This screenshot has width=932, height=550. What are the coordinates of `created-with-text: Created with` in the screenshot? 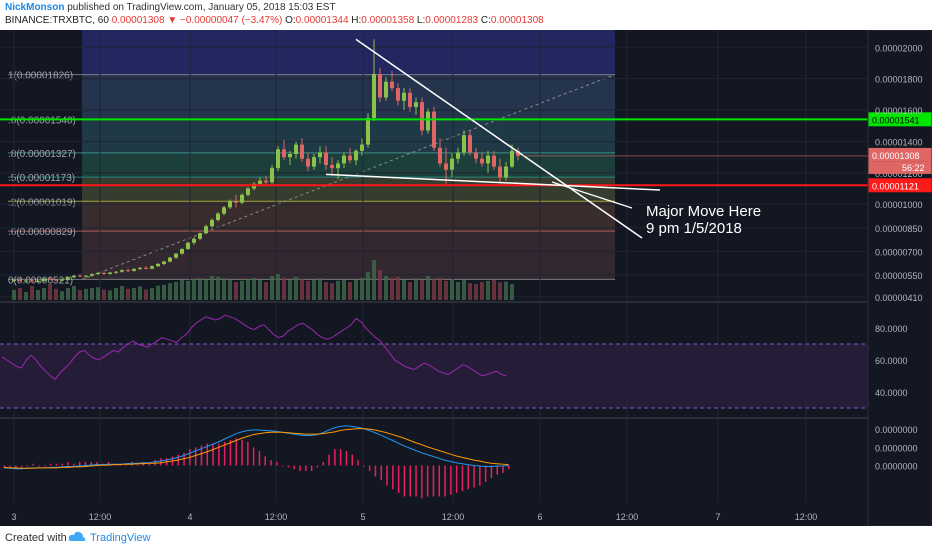 It's located at (36, 538).